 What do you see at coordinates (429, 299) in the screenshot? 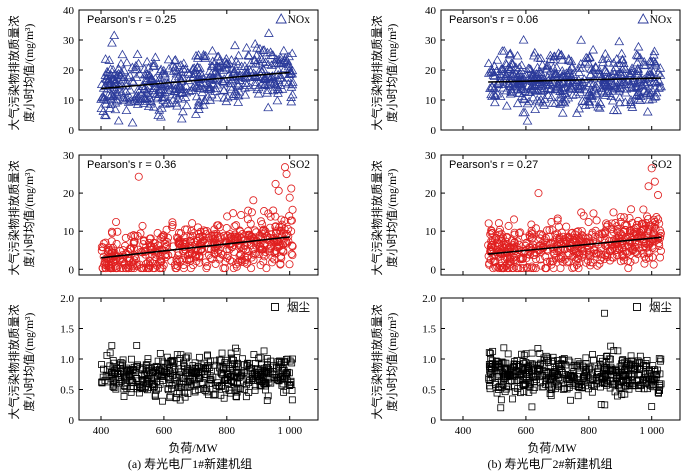
I see `y-tick-label: 2.0` at bounding box center [429, 299].